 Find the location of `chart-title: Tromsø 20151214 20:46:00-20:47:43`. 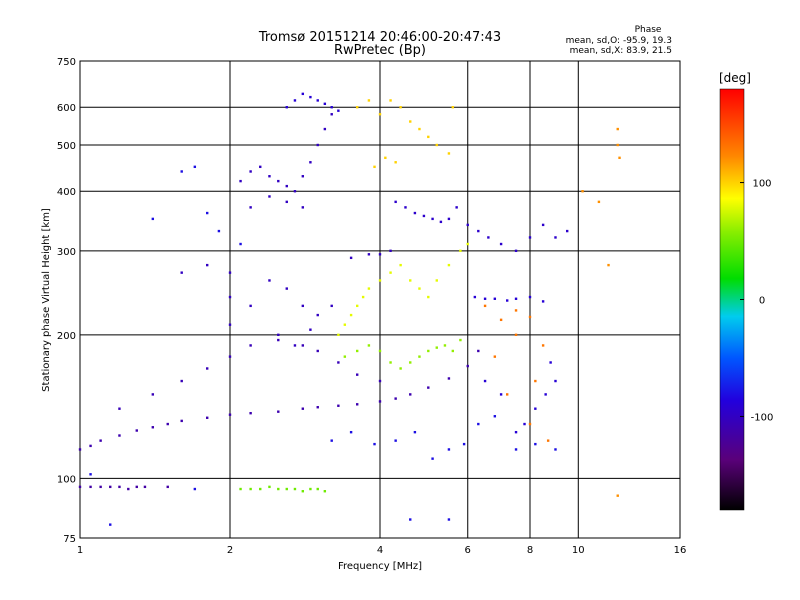

chart-title: Tromsø 20151214 20:46:00-20:47:43 is located at coordinates (379, 37).